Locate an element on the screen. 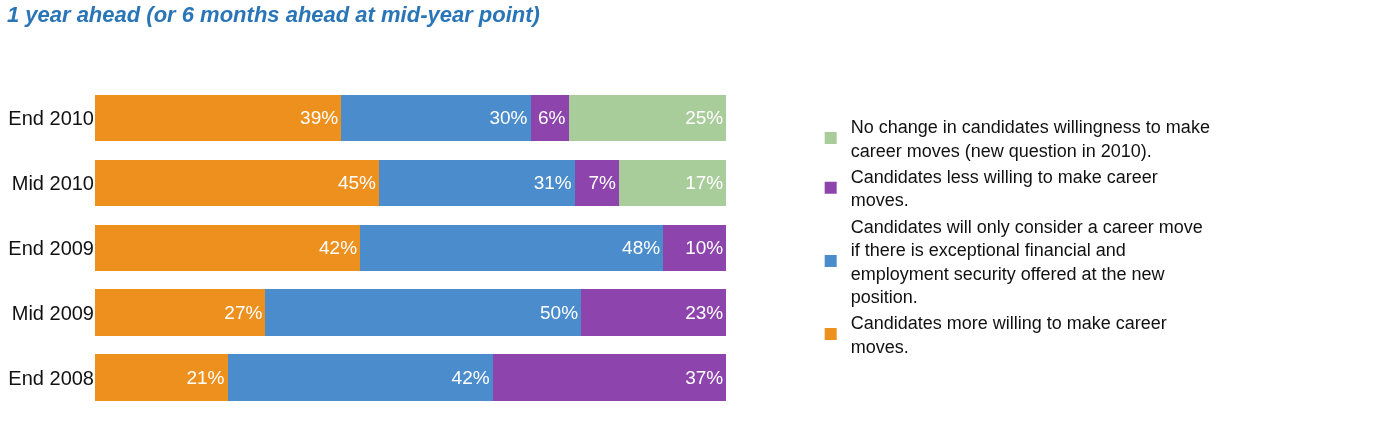 The height and width of the screenshot is (444, 1383). y-tick-label: Mid 2009 is located at coordinates (52, 312).